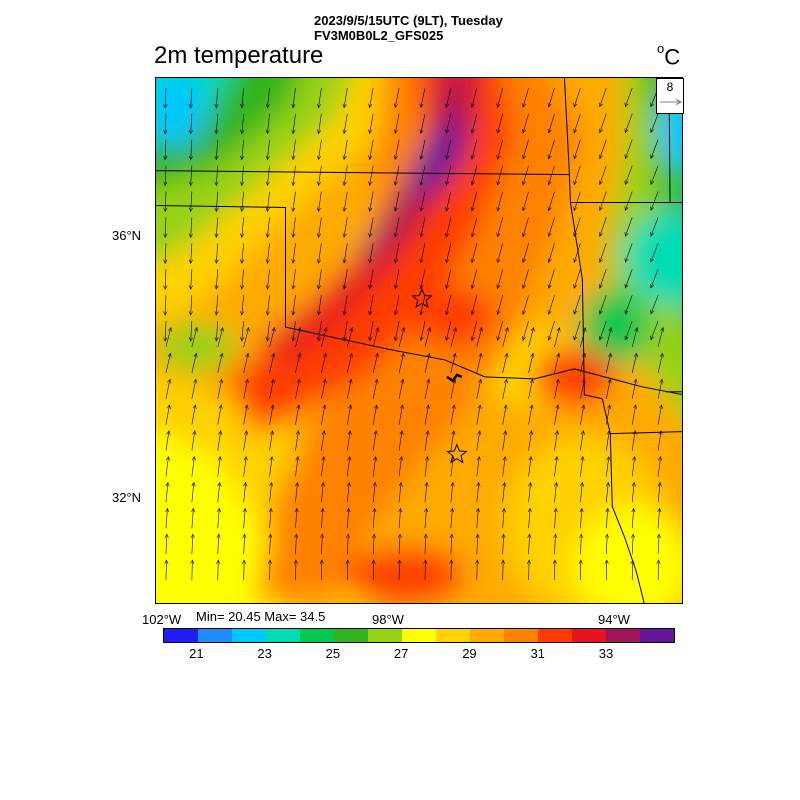  Describe the element at coordinates (606, 653) in the screenshot. I see `colorbar-tick-label: 33` at that location.